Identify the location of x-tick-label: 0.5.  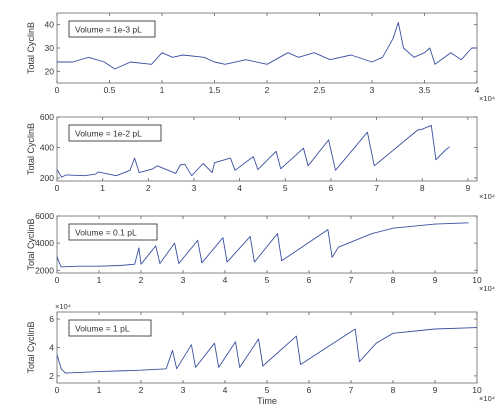
(110, 90).